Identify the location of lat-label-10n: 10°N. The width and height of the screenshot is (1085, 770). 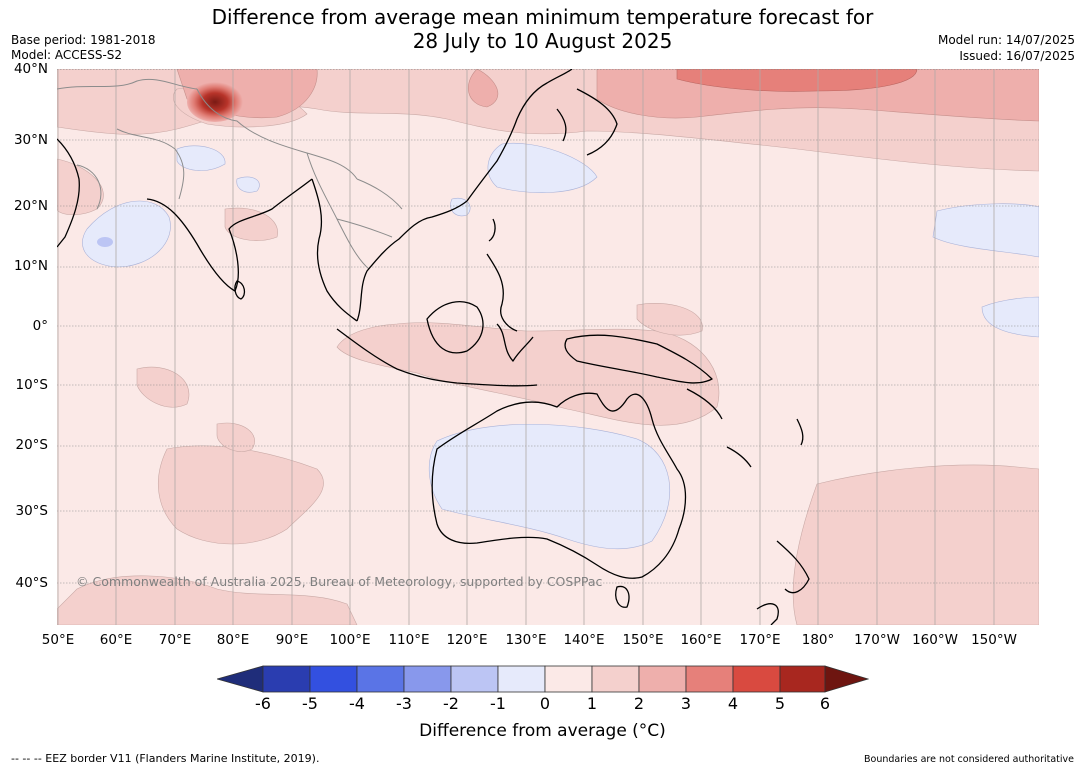
(30, 266).